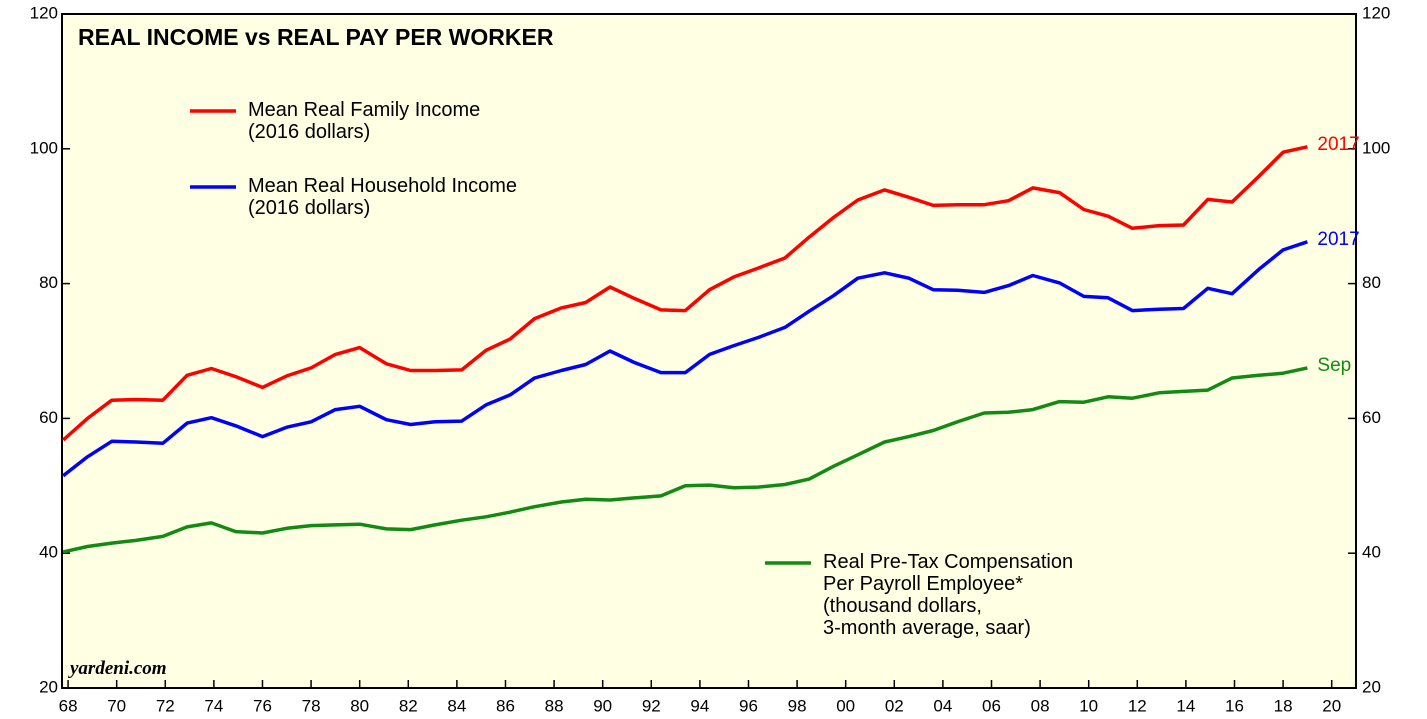  What do you see at coordinates (1331, 705) in the screenshot?
I see `x-tick-label: 20` at bounding box center [1331, 705].